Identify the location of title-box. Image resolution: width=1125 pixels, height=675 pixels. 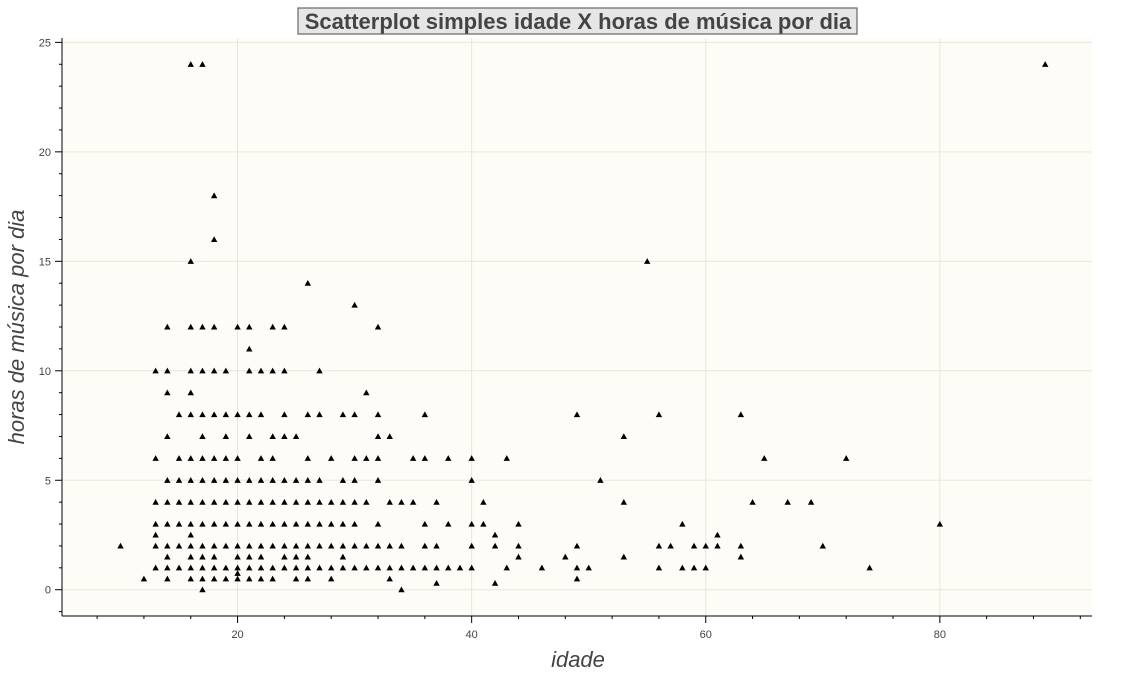
(577, 21).